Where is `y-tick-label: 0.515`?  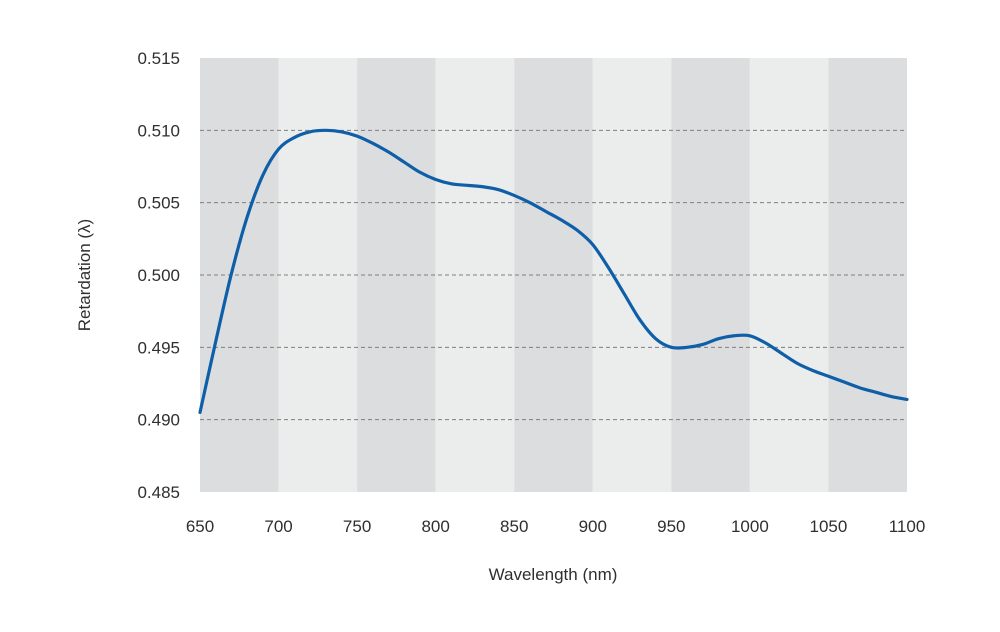 y-tick-label: 0.515 is located at coordinates (158, 58).